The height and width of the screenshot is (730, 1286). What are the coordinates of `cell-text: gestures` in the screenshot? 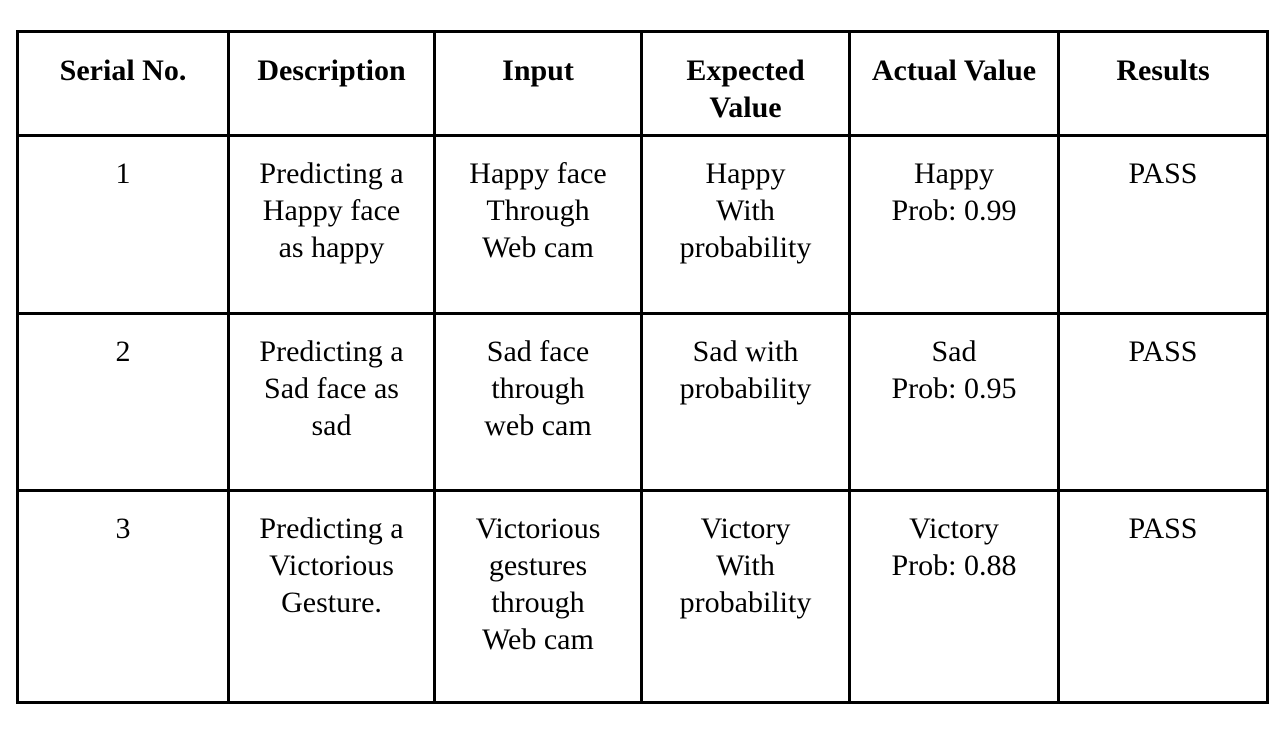 It's located at (538, 565).